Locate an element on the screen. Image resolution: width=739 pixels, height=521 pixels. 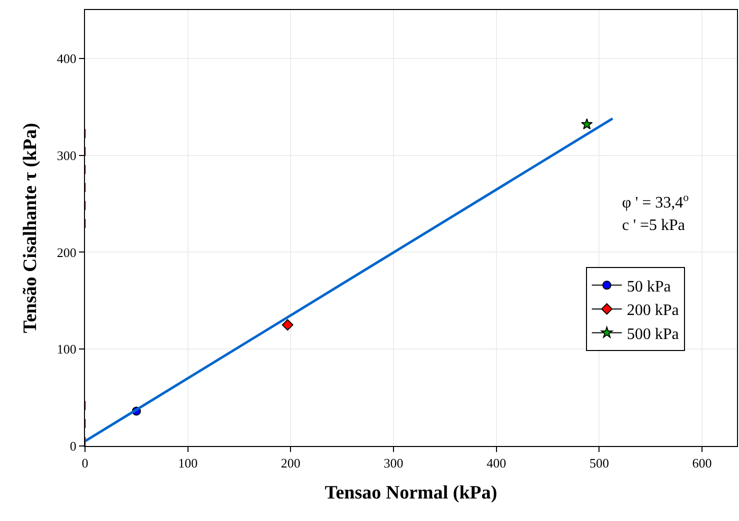
annotation: φ ' = 33,4$^{o}$ is located at coordinates (656, 202).